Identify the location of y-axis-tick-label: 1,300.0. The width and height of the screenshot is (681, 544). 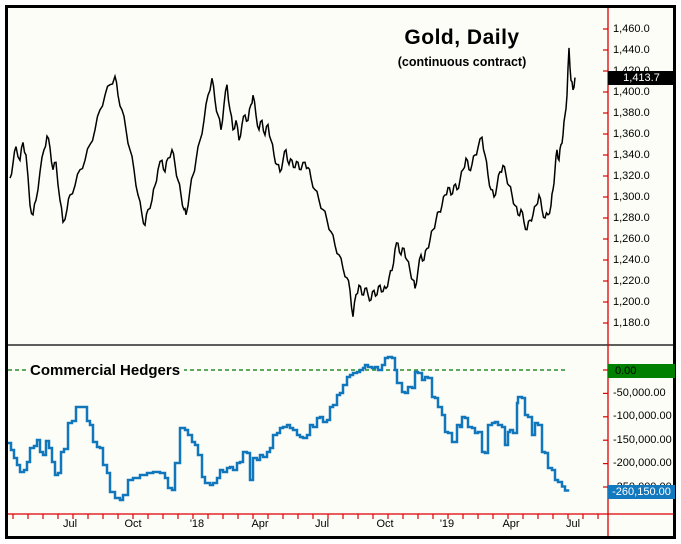
(631, 196).